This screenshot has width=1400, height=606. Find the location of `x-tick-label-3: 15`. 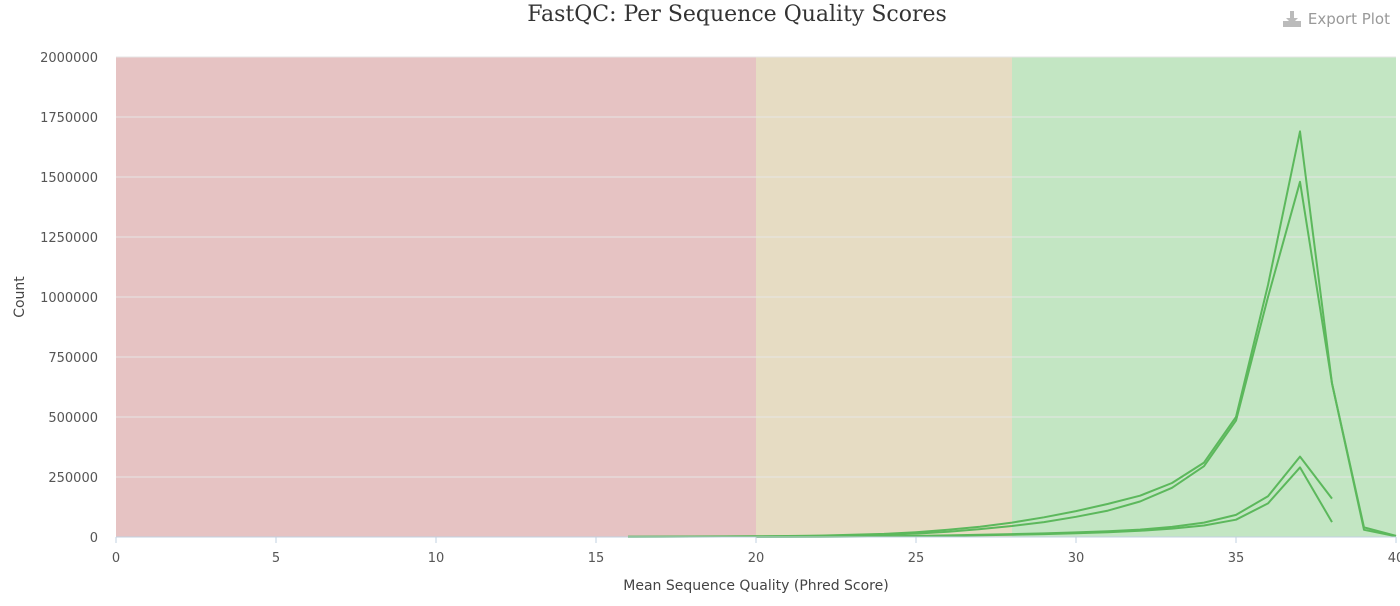

x-tick-label-3: 15 is located at coordinates (596, 558).